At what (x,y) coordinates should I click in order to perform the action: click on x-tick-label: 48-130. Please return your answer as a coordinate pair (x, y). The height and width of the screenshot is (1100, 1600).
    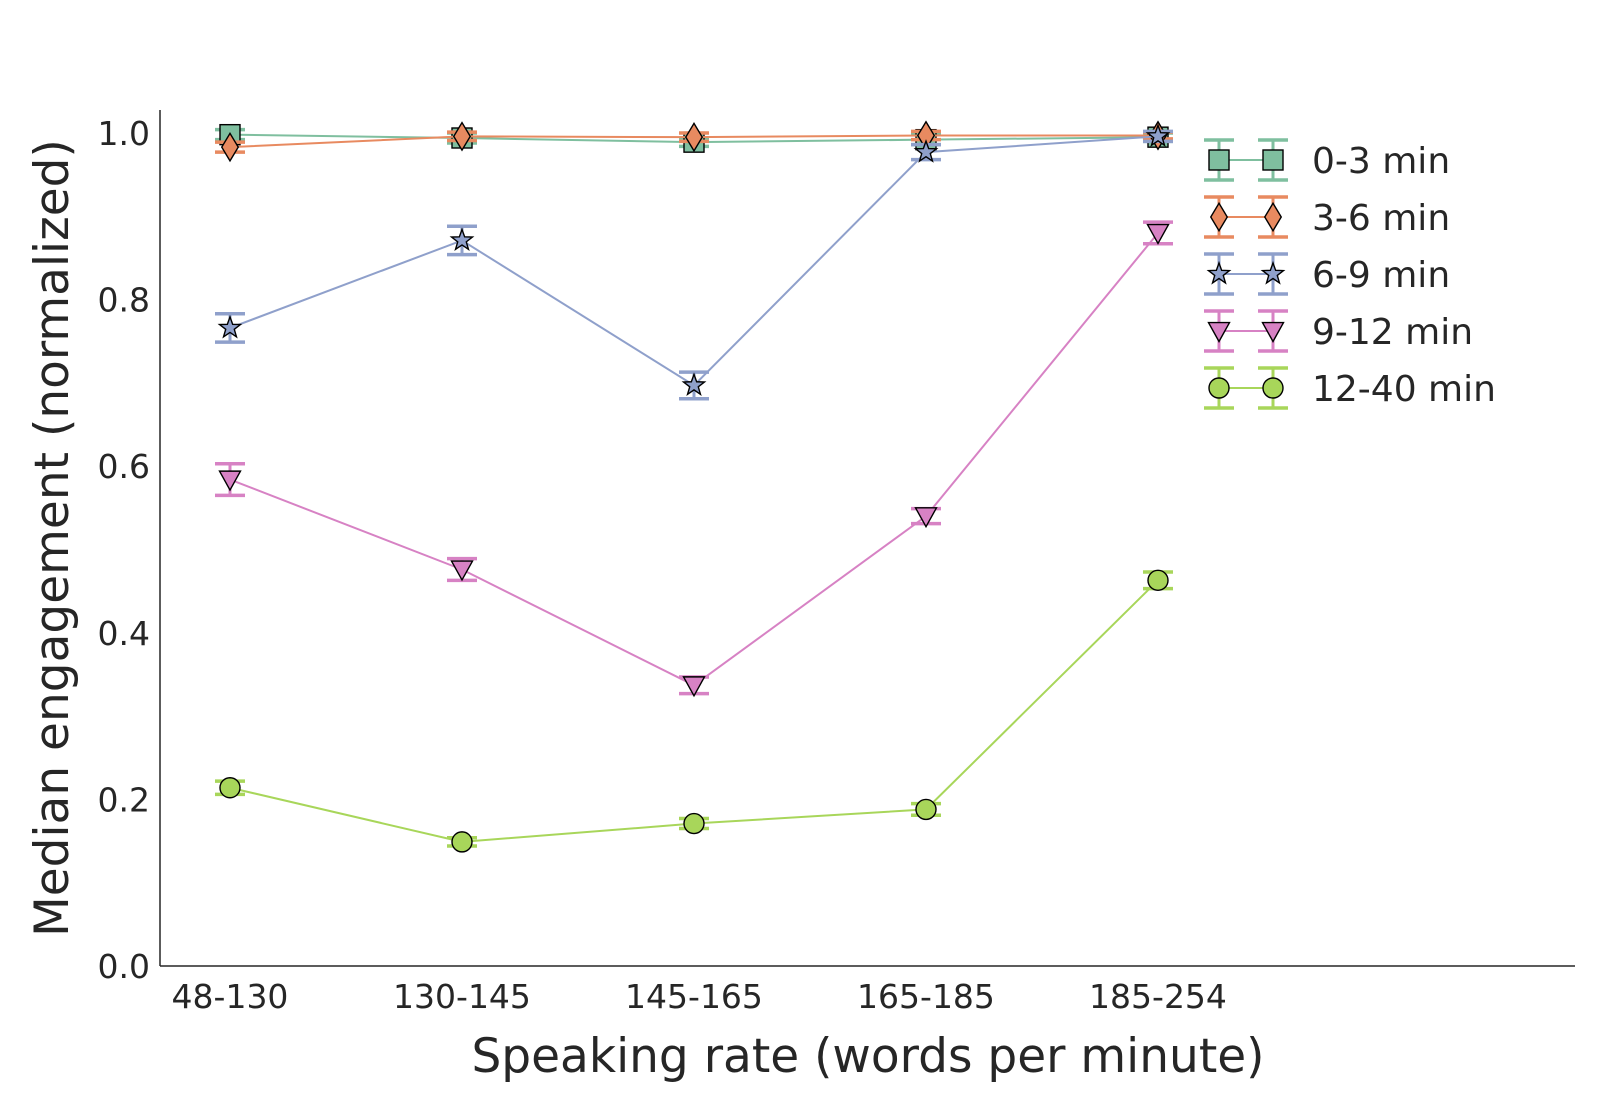
    Looking at the image, I should click on (230, 996).